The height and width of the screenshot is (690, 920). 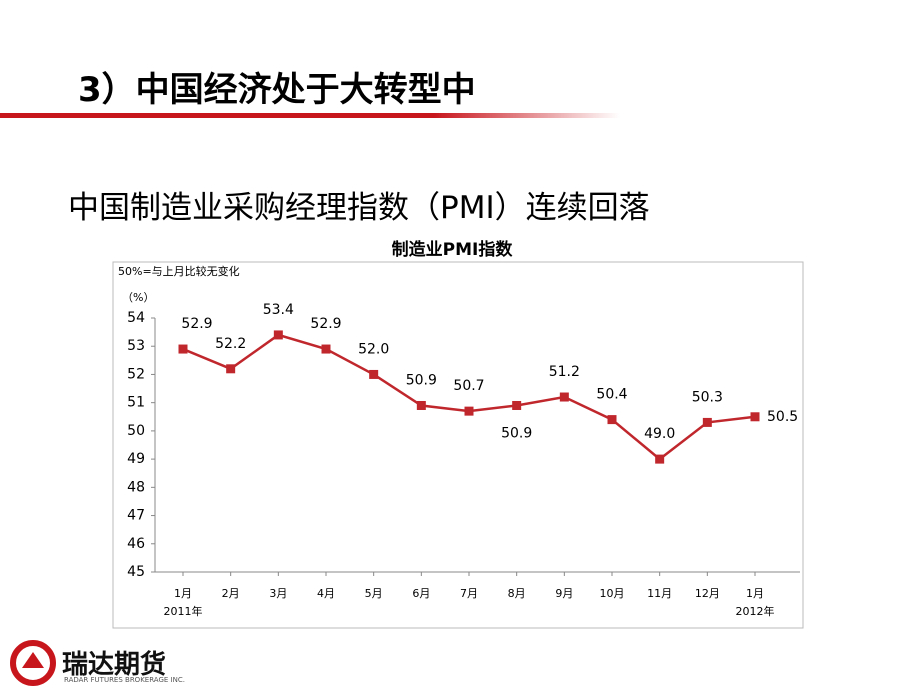 I want to click on x-tick-label: 2月, so click(x=231, y=593).